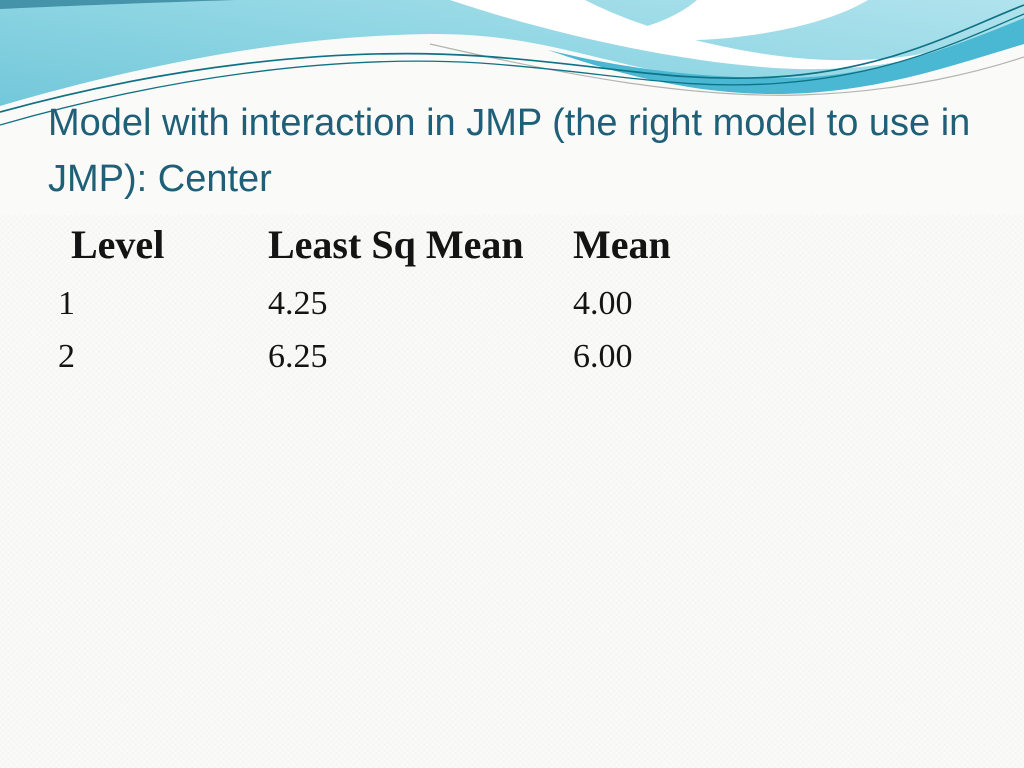  I want to click on table-row: 2 6.25 6.00, so click(438, 357).